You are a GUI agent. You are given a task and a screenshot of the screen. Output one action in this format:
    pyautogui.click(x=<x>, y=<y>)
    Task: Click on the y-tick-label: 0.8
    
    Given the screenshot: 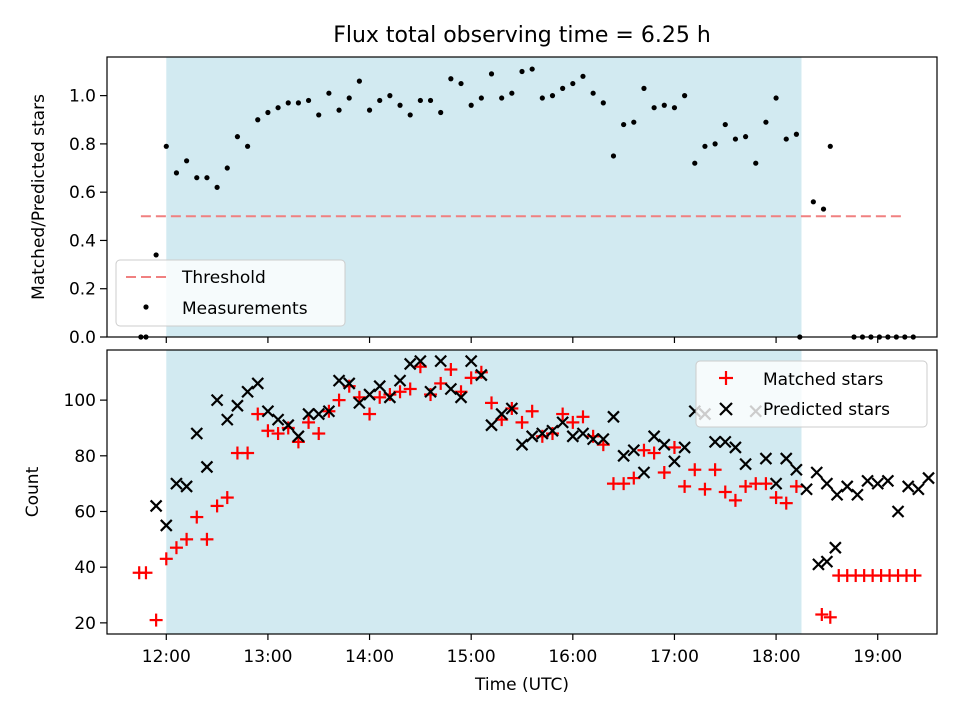 What is the action you would take?
    pyautogui.click(x=82, y=145)
    